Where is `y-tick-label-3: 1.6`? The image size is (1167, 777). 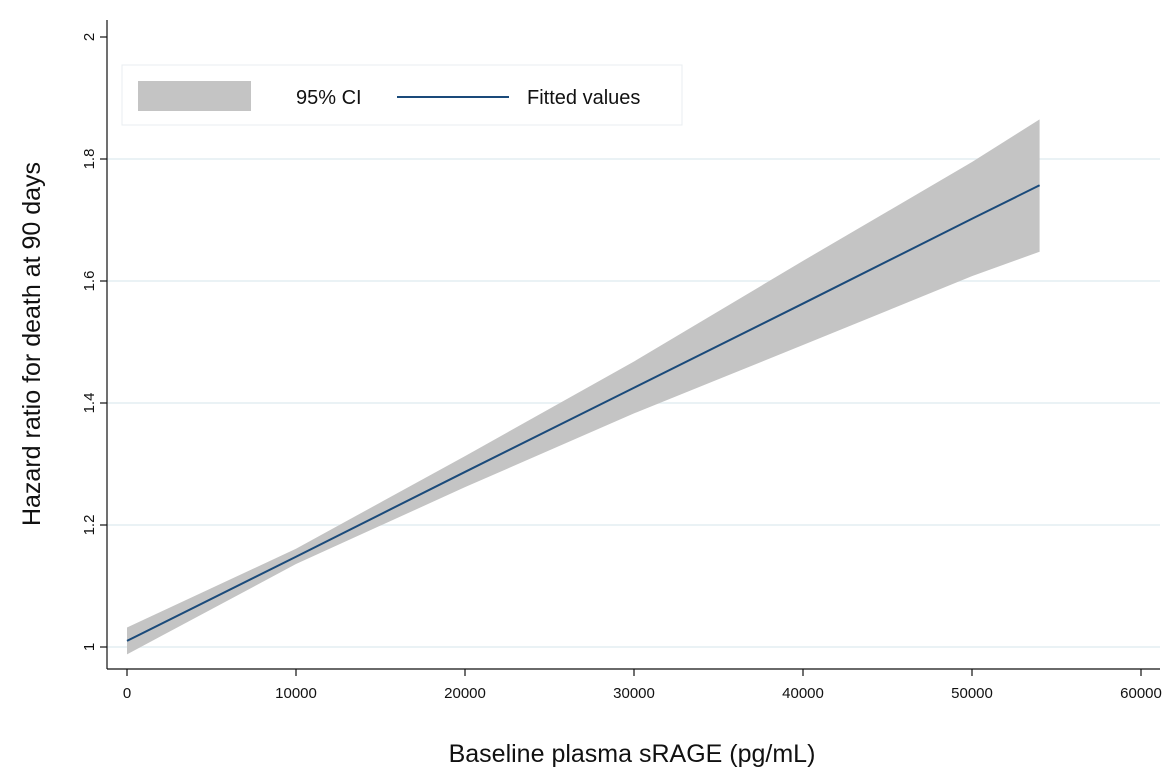
y-tick-label-3: 1.6 is located at coordinates (89, 281).